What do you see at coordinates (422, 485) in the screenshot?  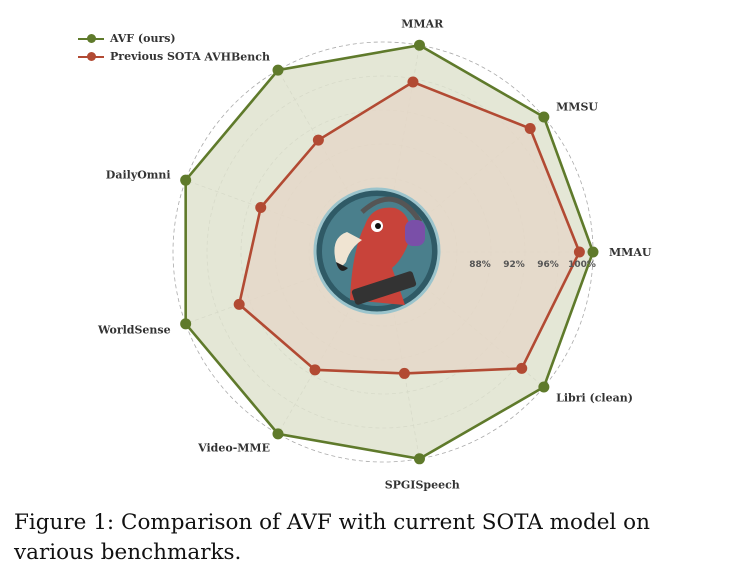 I see `axis-label: SPGISpeech` at bounding box center [422, 485].